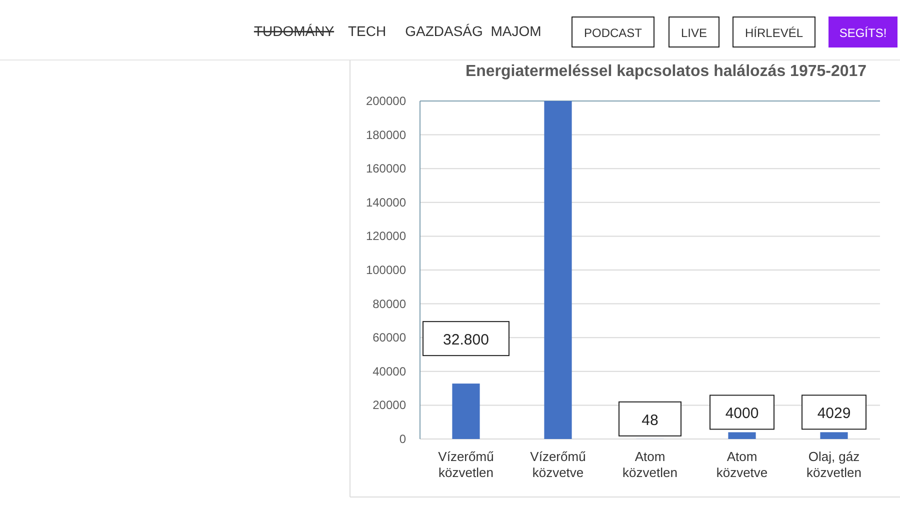  I want to click on x-tick-label: Vízerőmű közvetve, so click(558, 464).